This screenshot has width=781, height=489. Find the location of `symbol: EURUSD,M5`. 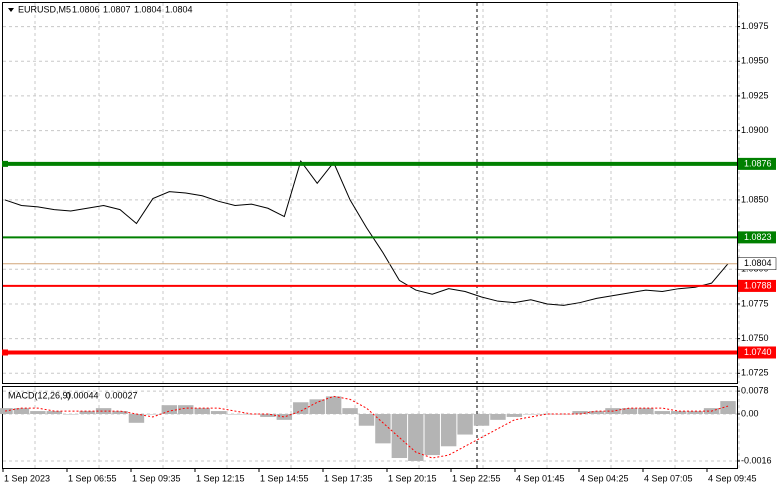

symbol: EURUSD,M5 is located at coordinates (44, 9).